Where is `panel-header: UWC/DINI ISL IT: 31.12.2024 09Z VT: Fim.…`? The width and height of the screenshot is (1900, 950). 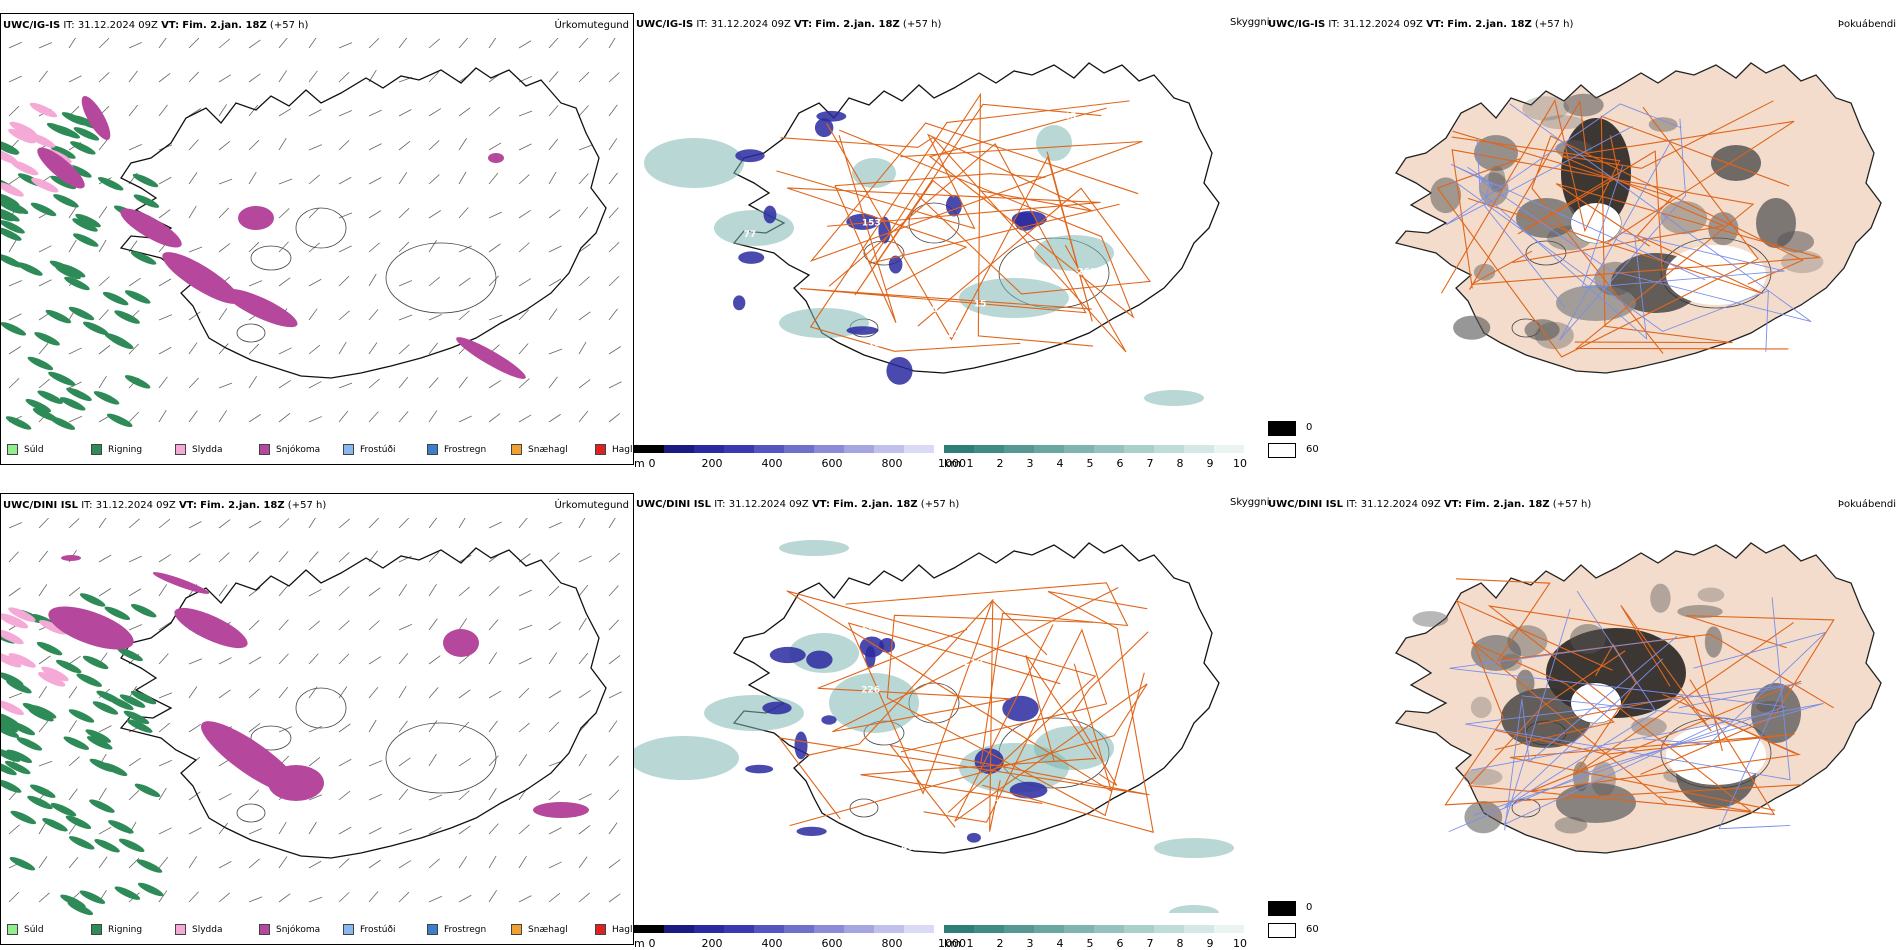 panel-header: UWC/DINI ISL IT: 31.12.2024 09Z VT: Fim.… is located at coordinates (798, 504).